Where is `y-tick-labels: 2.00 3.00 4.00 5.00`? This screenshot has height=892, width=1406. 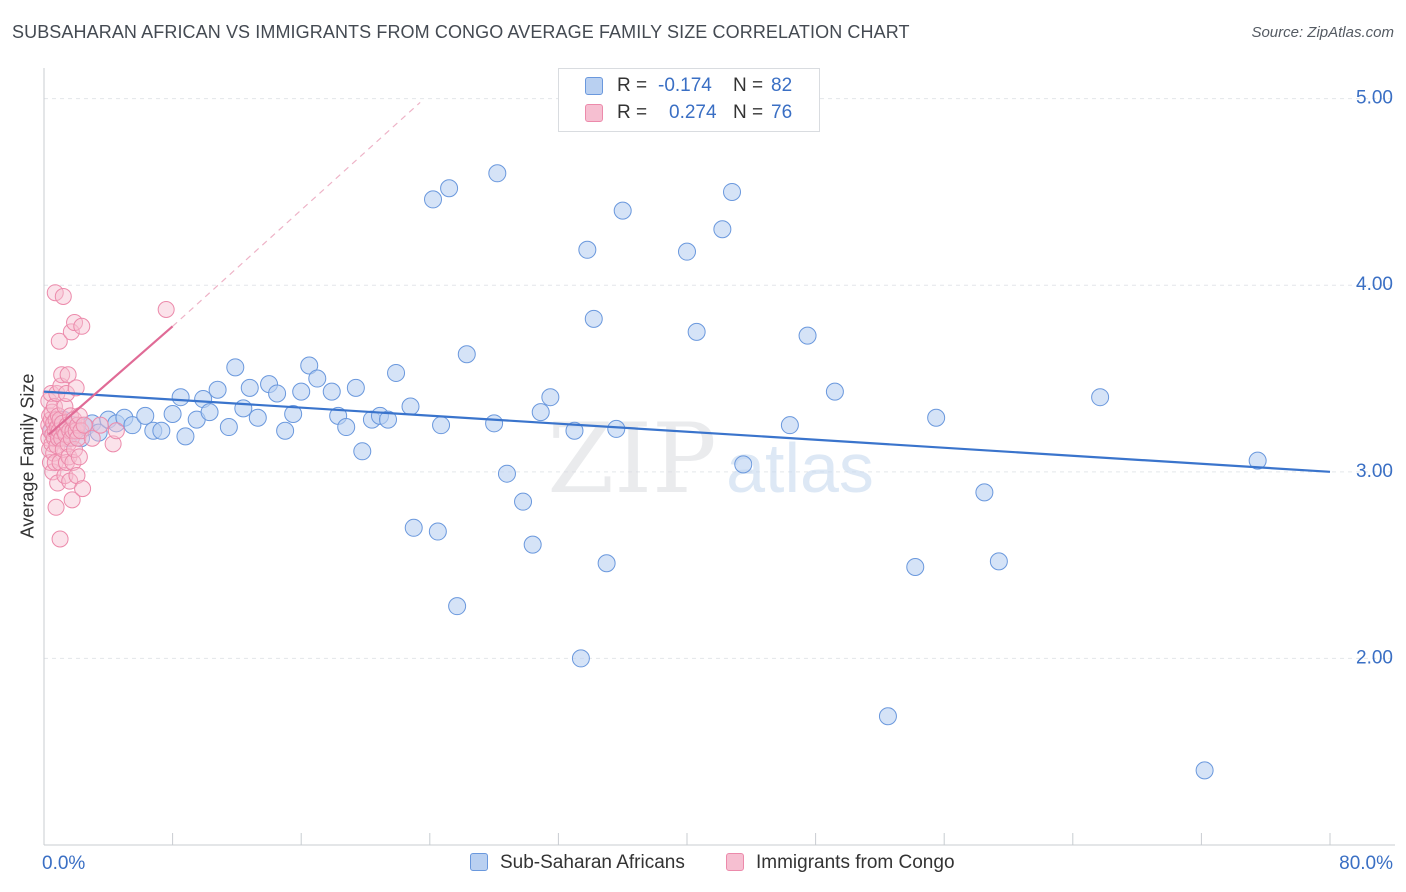 y-tick-labels: 2.00 3.00 4.00 5.00 is located at coordinates (1374, 378).